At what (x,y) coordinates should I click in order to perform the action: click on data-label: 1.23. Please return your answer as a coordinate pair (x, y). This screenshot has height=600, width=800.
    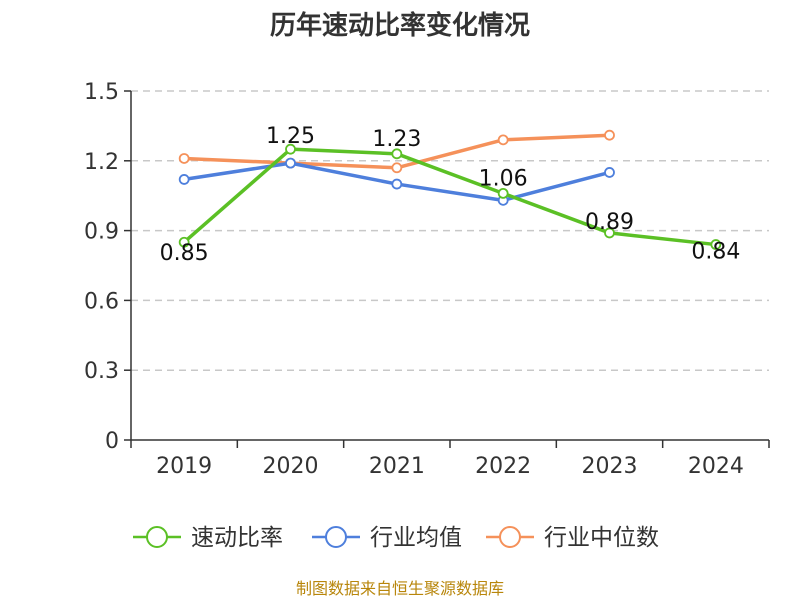
    Looking at the image, I should click on (396, 139).